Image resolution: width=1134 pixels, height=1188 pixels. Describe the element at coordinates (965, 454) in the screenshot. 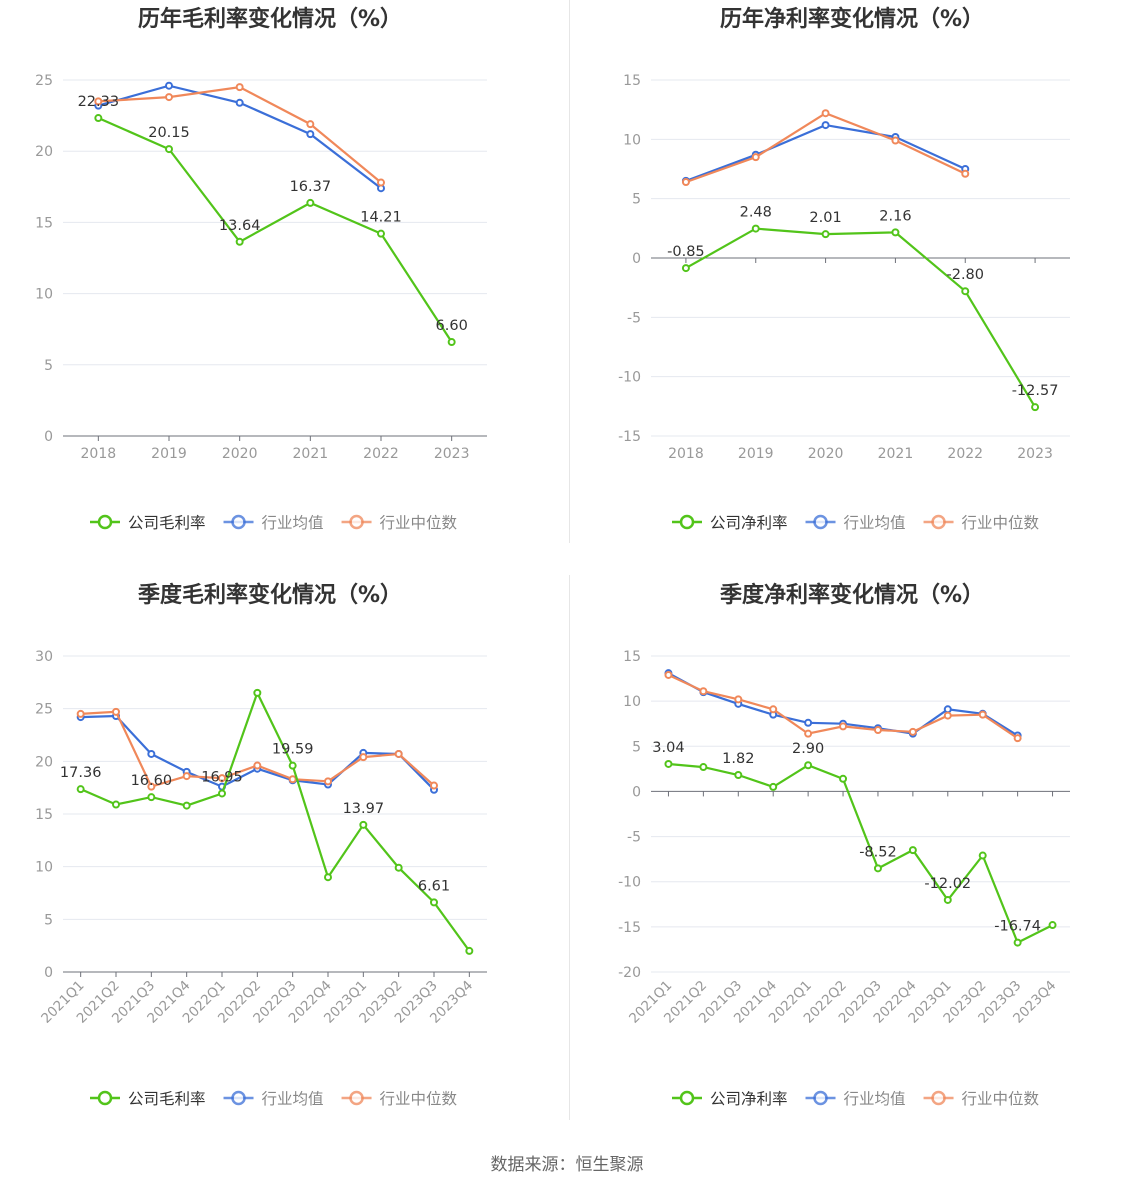

I see `chart2-x-tick-label: 2022` at that location.